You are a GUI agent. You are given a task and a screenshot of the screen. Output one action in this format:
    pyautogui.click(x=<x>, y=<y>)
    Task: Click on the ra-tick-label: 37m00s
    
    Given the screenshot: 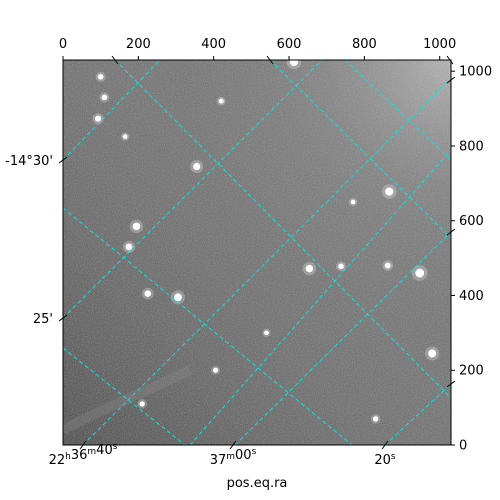 What is the action you would take?
    pyautogui.click(x=233, y=457)
    